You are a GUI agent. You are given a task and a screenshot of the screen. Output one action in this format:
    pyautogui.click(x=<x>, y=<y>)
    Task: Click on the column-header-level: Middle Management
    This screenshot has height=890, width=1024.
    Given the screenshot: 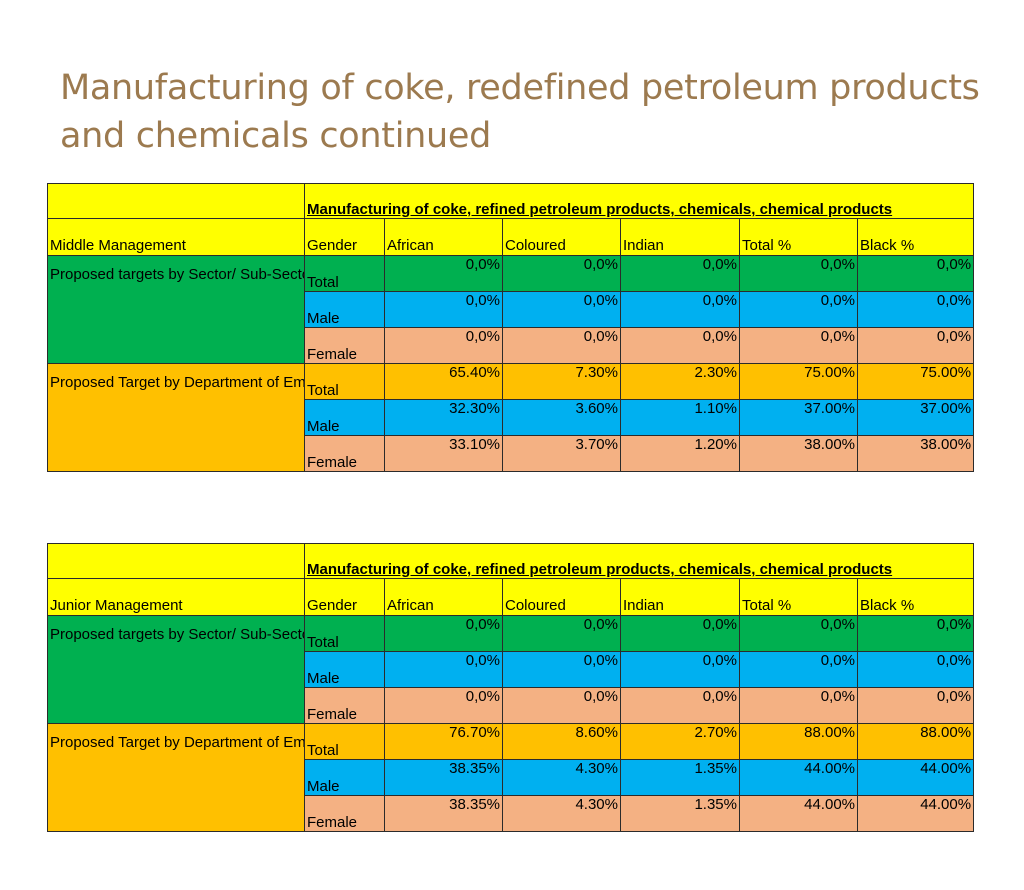 What is the action you would take?
    pyautogui.click(x=176, y=237)
    